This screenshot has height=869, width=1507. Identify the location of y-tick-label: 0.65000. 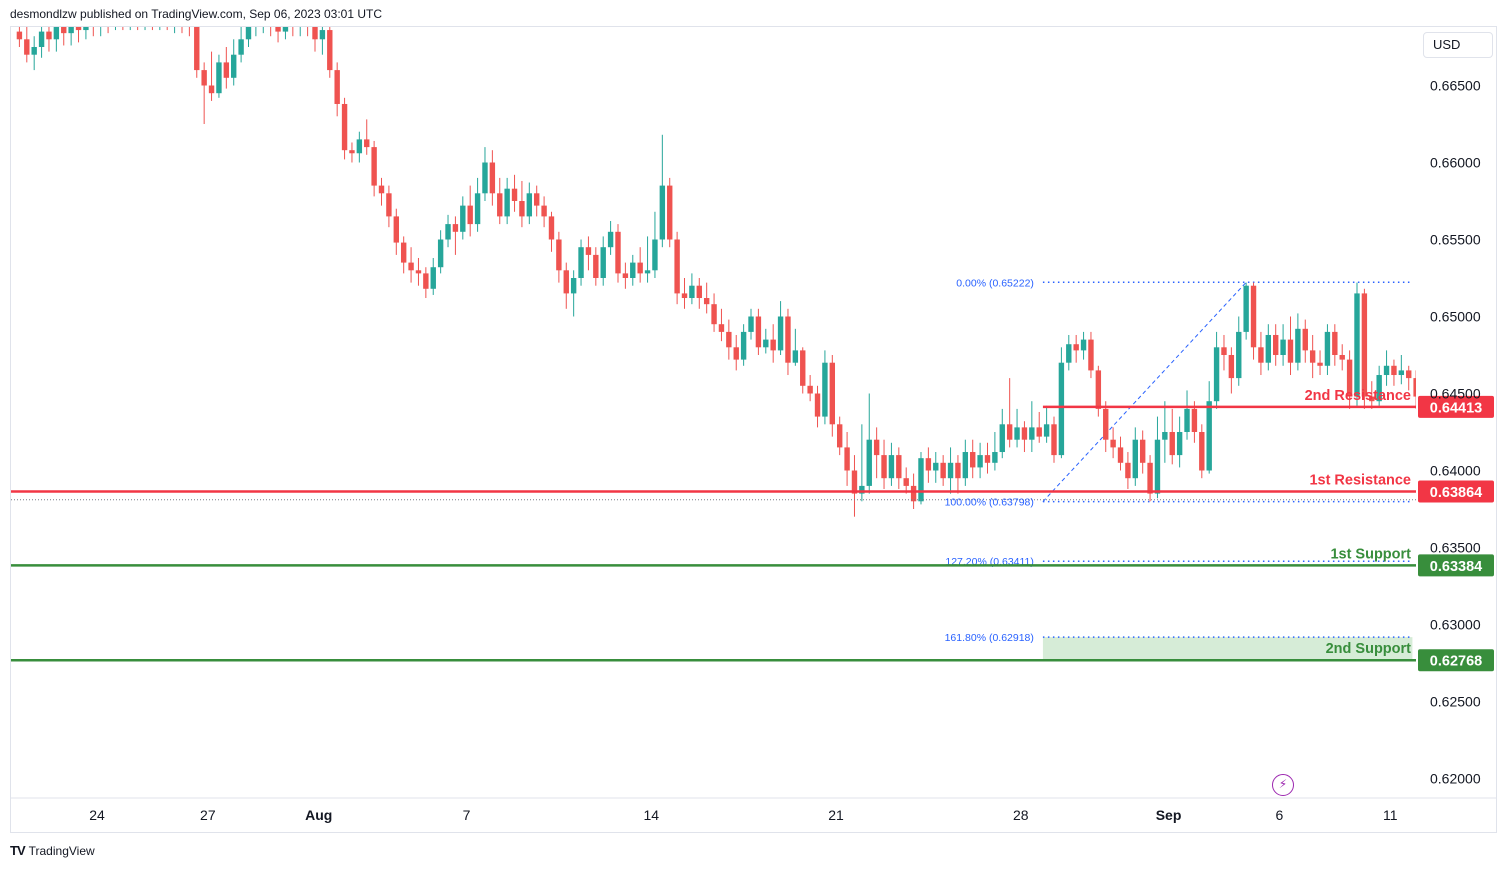
(1455, 317).